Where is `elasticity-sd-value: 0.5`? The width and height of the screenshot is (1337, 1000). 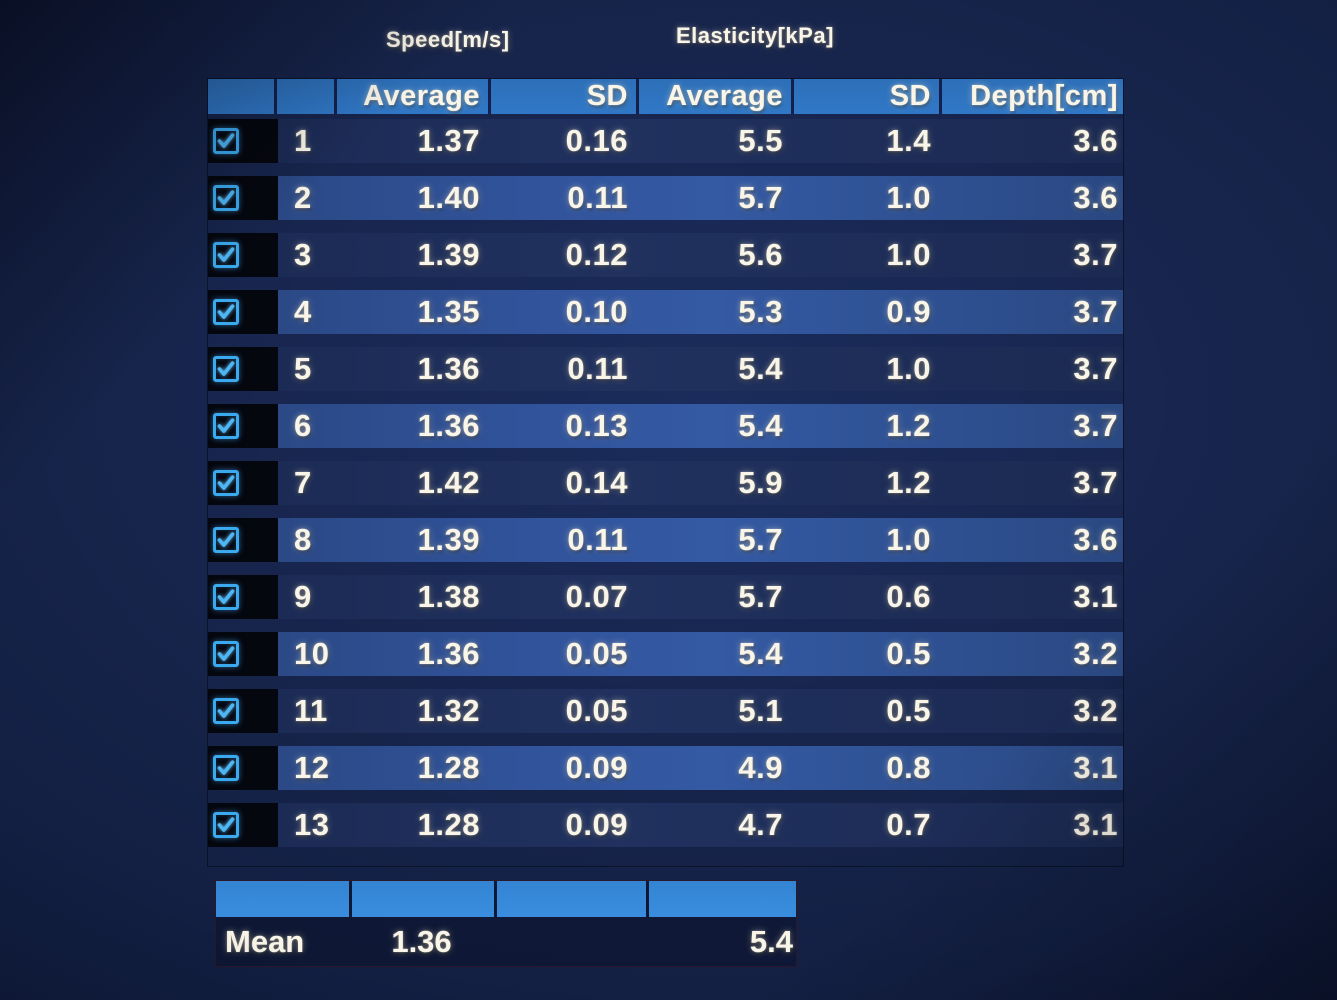
elasticity-sd-value: 0.5 is located at coordinates (908, 653).